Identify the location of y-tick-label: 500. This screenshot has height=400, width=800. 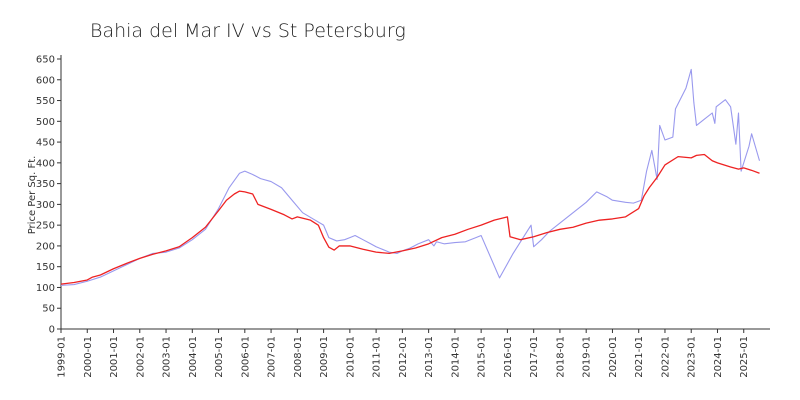
(45, 122).